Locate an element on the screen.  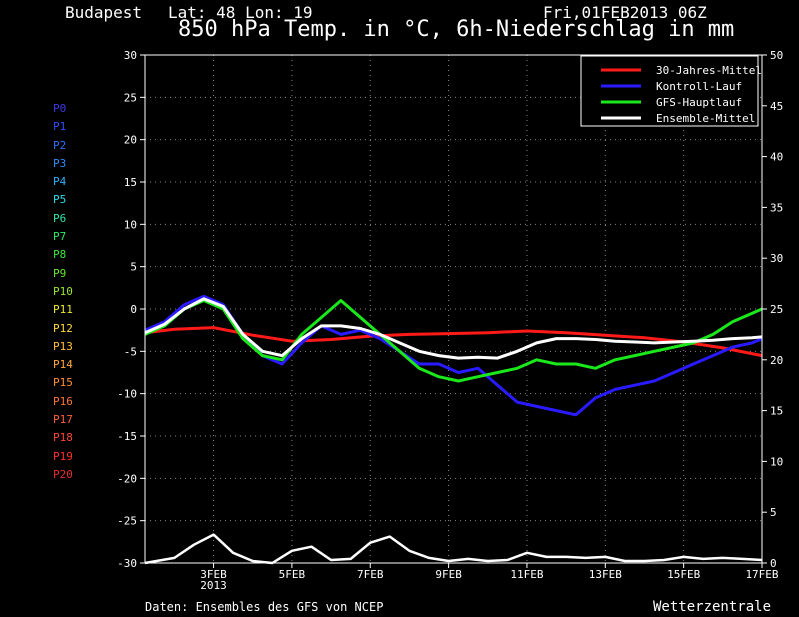
series-line-gfs-hauptlauf is located at coordinates (453, 341).